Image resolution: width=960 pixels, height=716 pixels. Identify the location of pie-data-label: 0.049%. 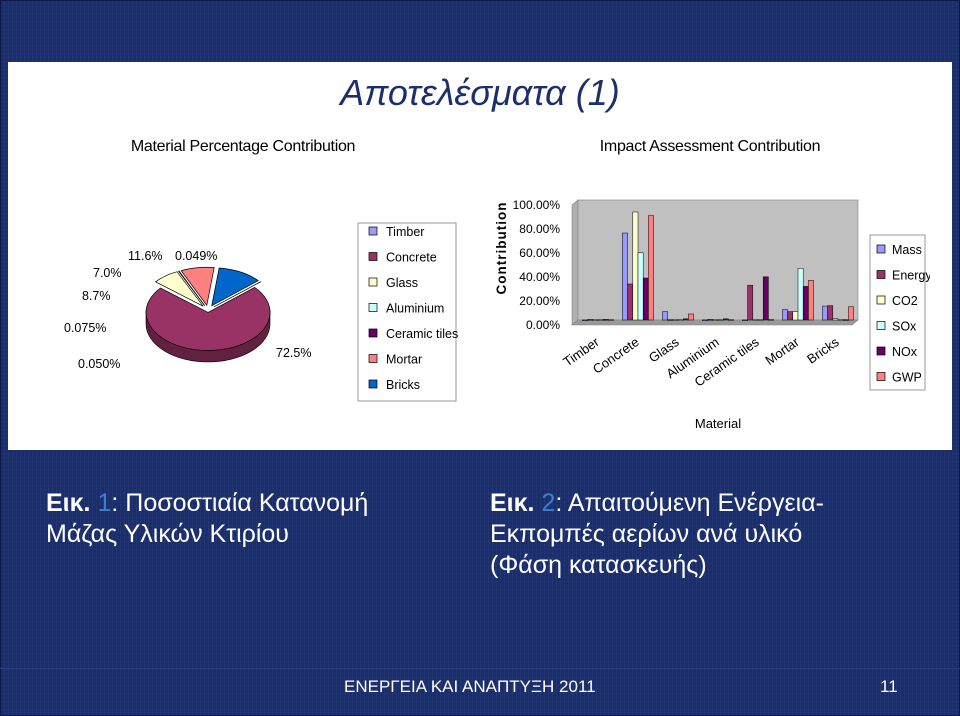
(196, 256).